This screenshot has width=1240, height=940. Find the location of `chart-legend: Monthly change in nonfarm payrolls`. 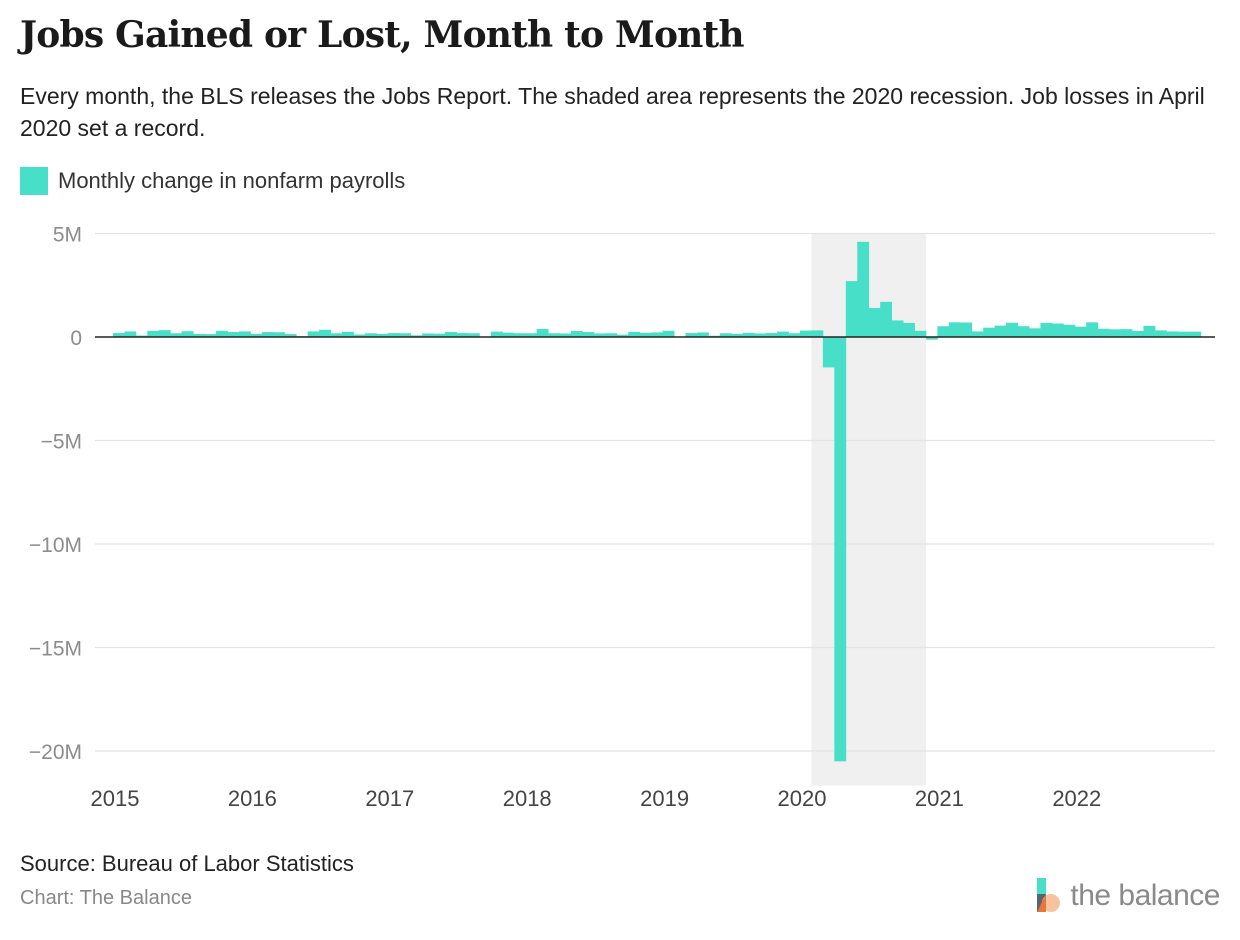

chart-legend: Monthly change in nonfarm payrolls is located at coordinates (212, 181).